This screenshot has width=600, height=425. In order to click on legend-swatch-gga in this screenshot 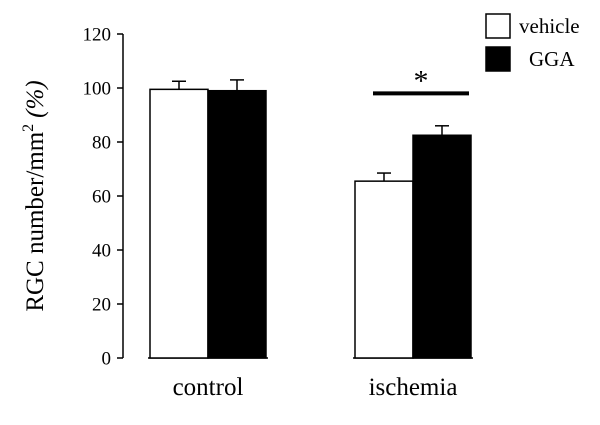, I will do `click(498, 59)`.